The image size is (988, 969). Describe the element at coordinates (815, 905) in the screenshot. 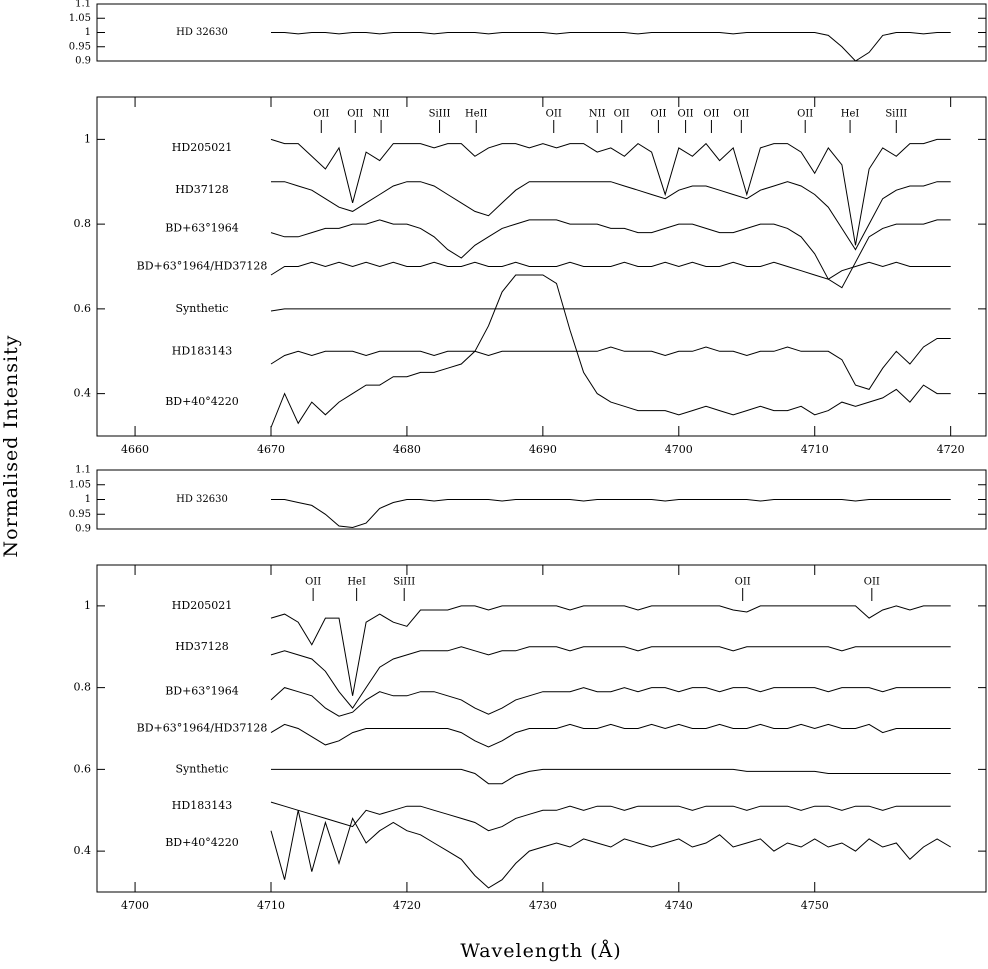

I see `x-tick-label: 4750` at that location.